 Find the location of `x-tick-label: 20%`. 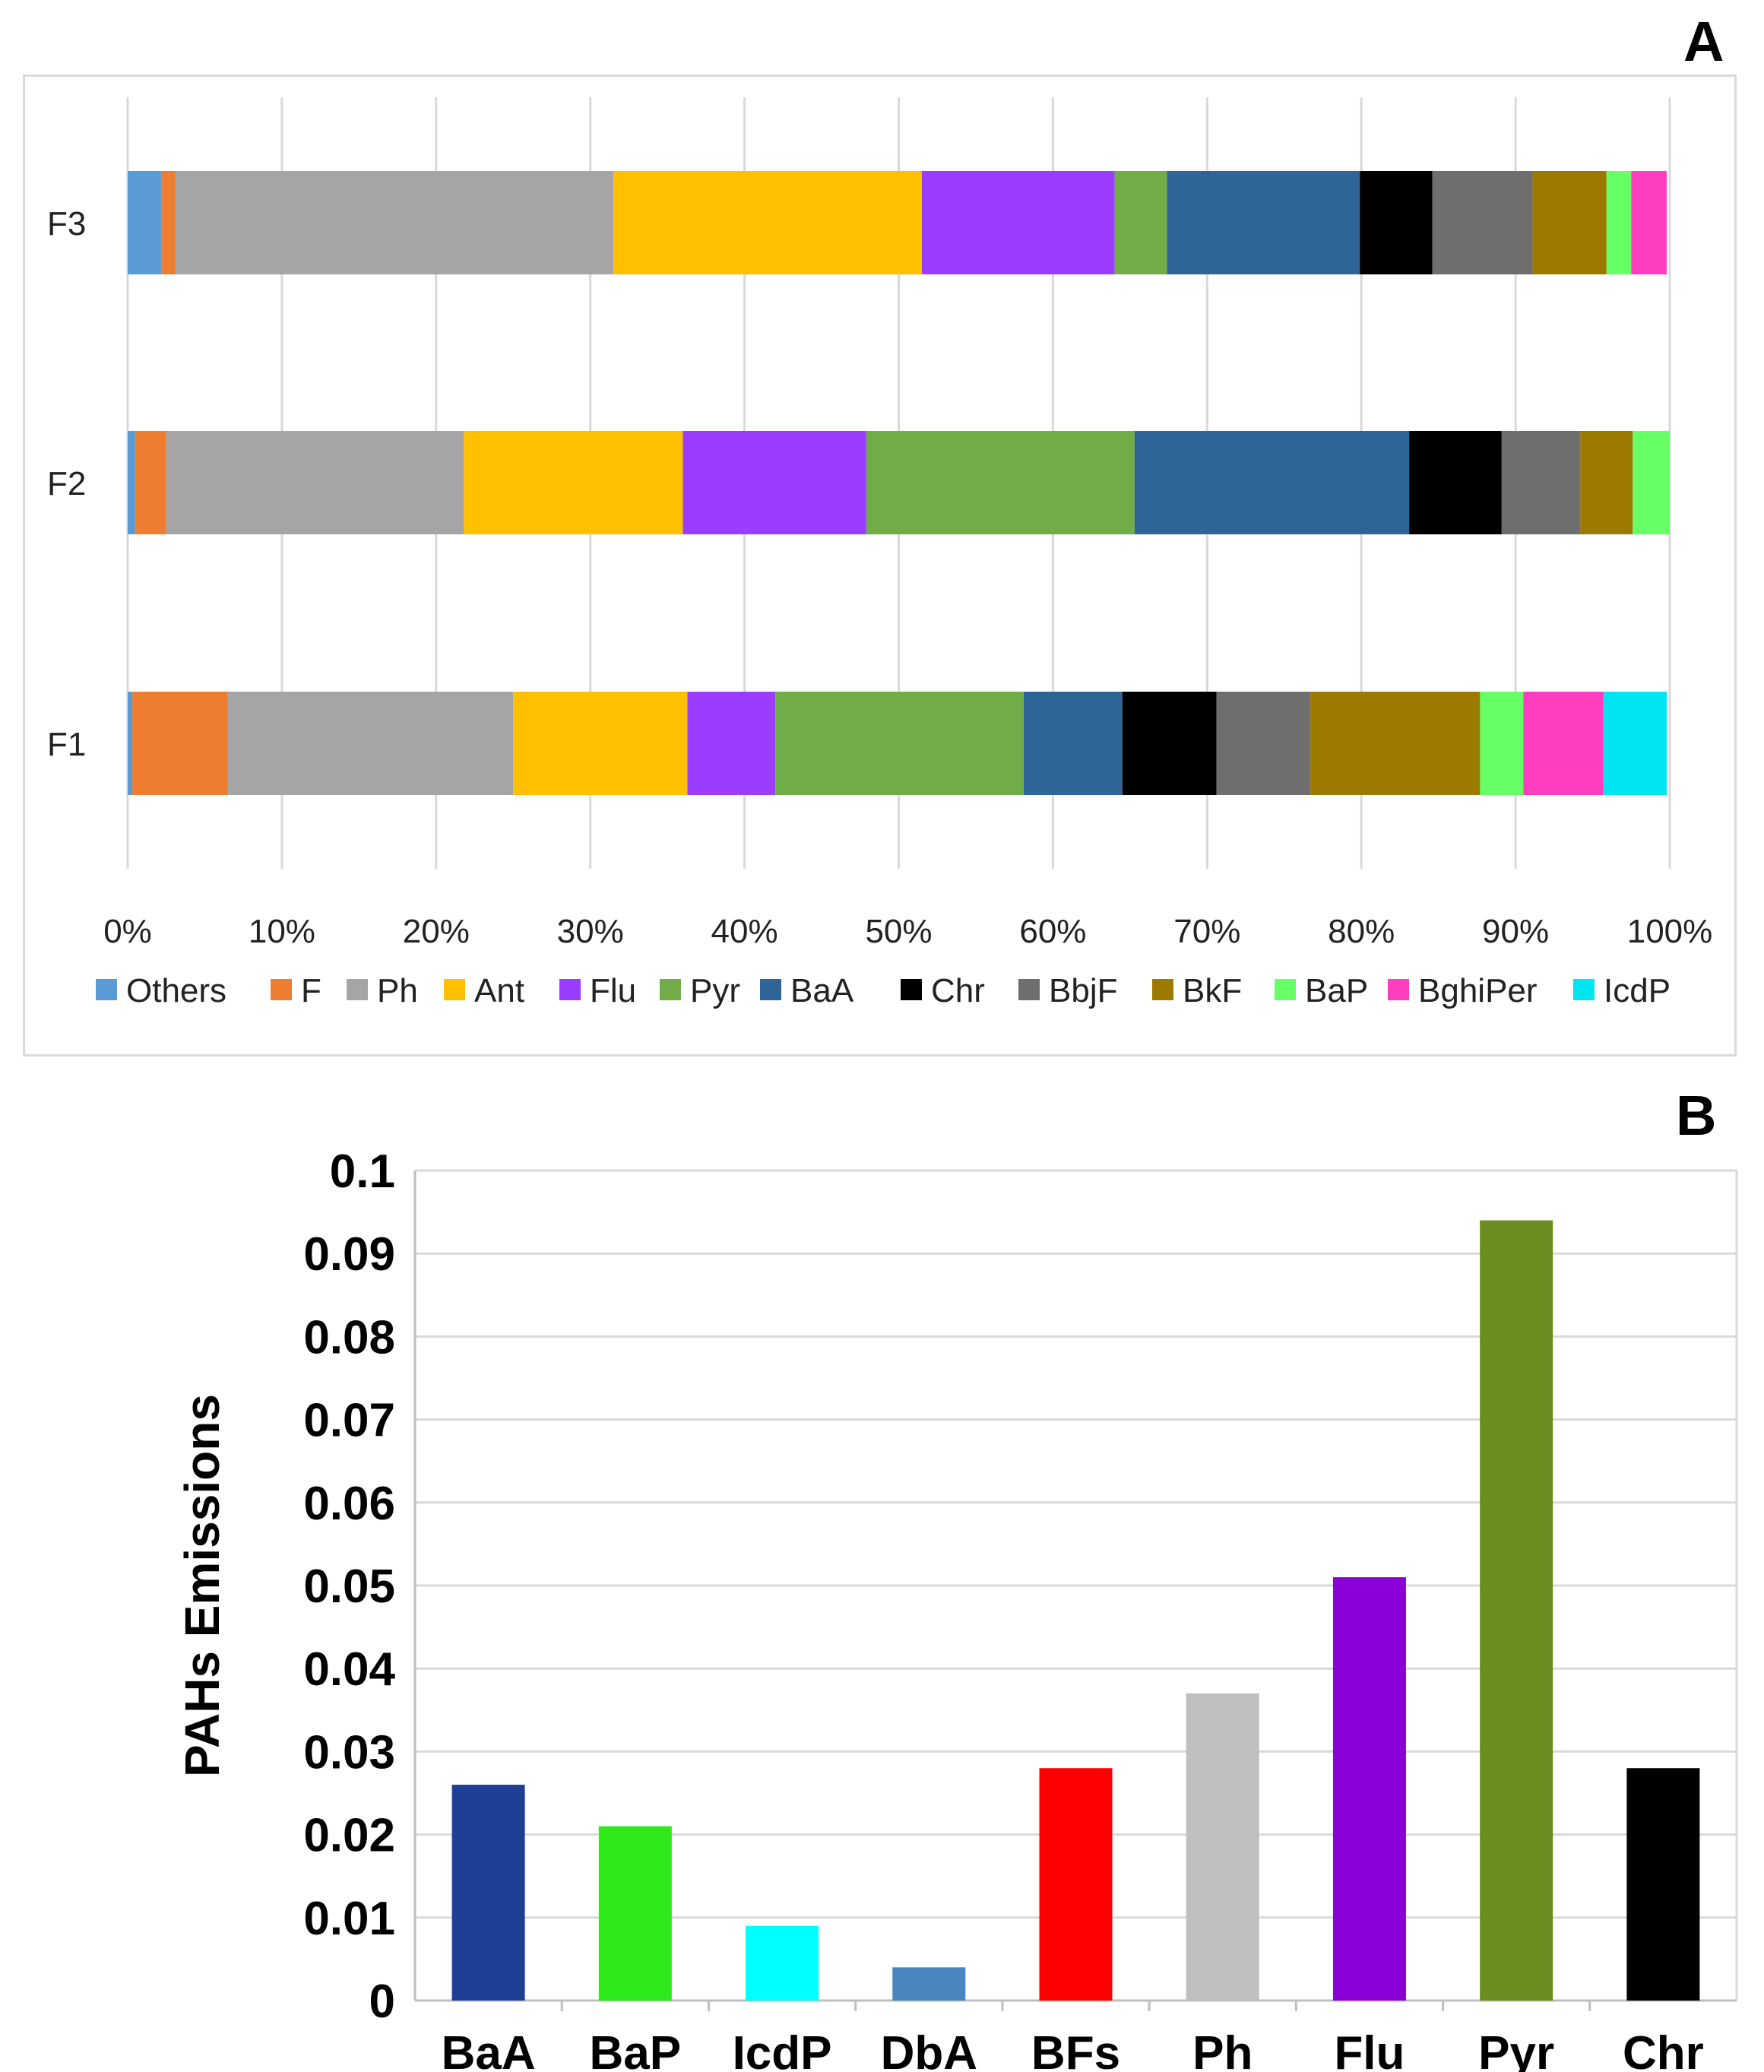

x-tick-label: 20% is located at coordinates (436, 931).